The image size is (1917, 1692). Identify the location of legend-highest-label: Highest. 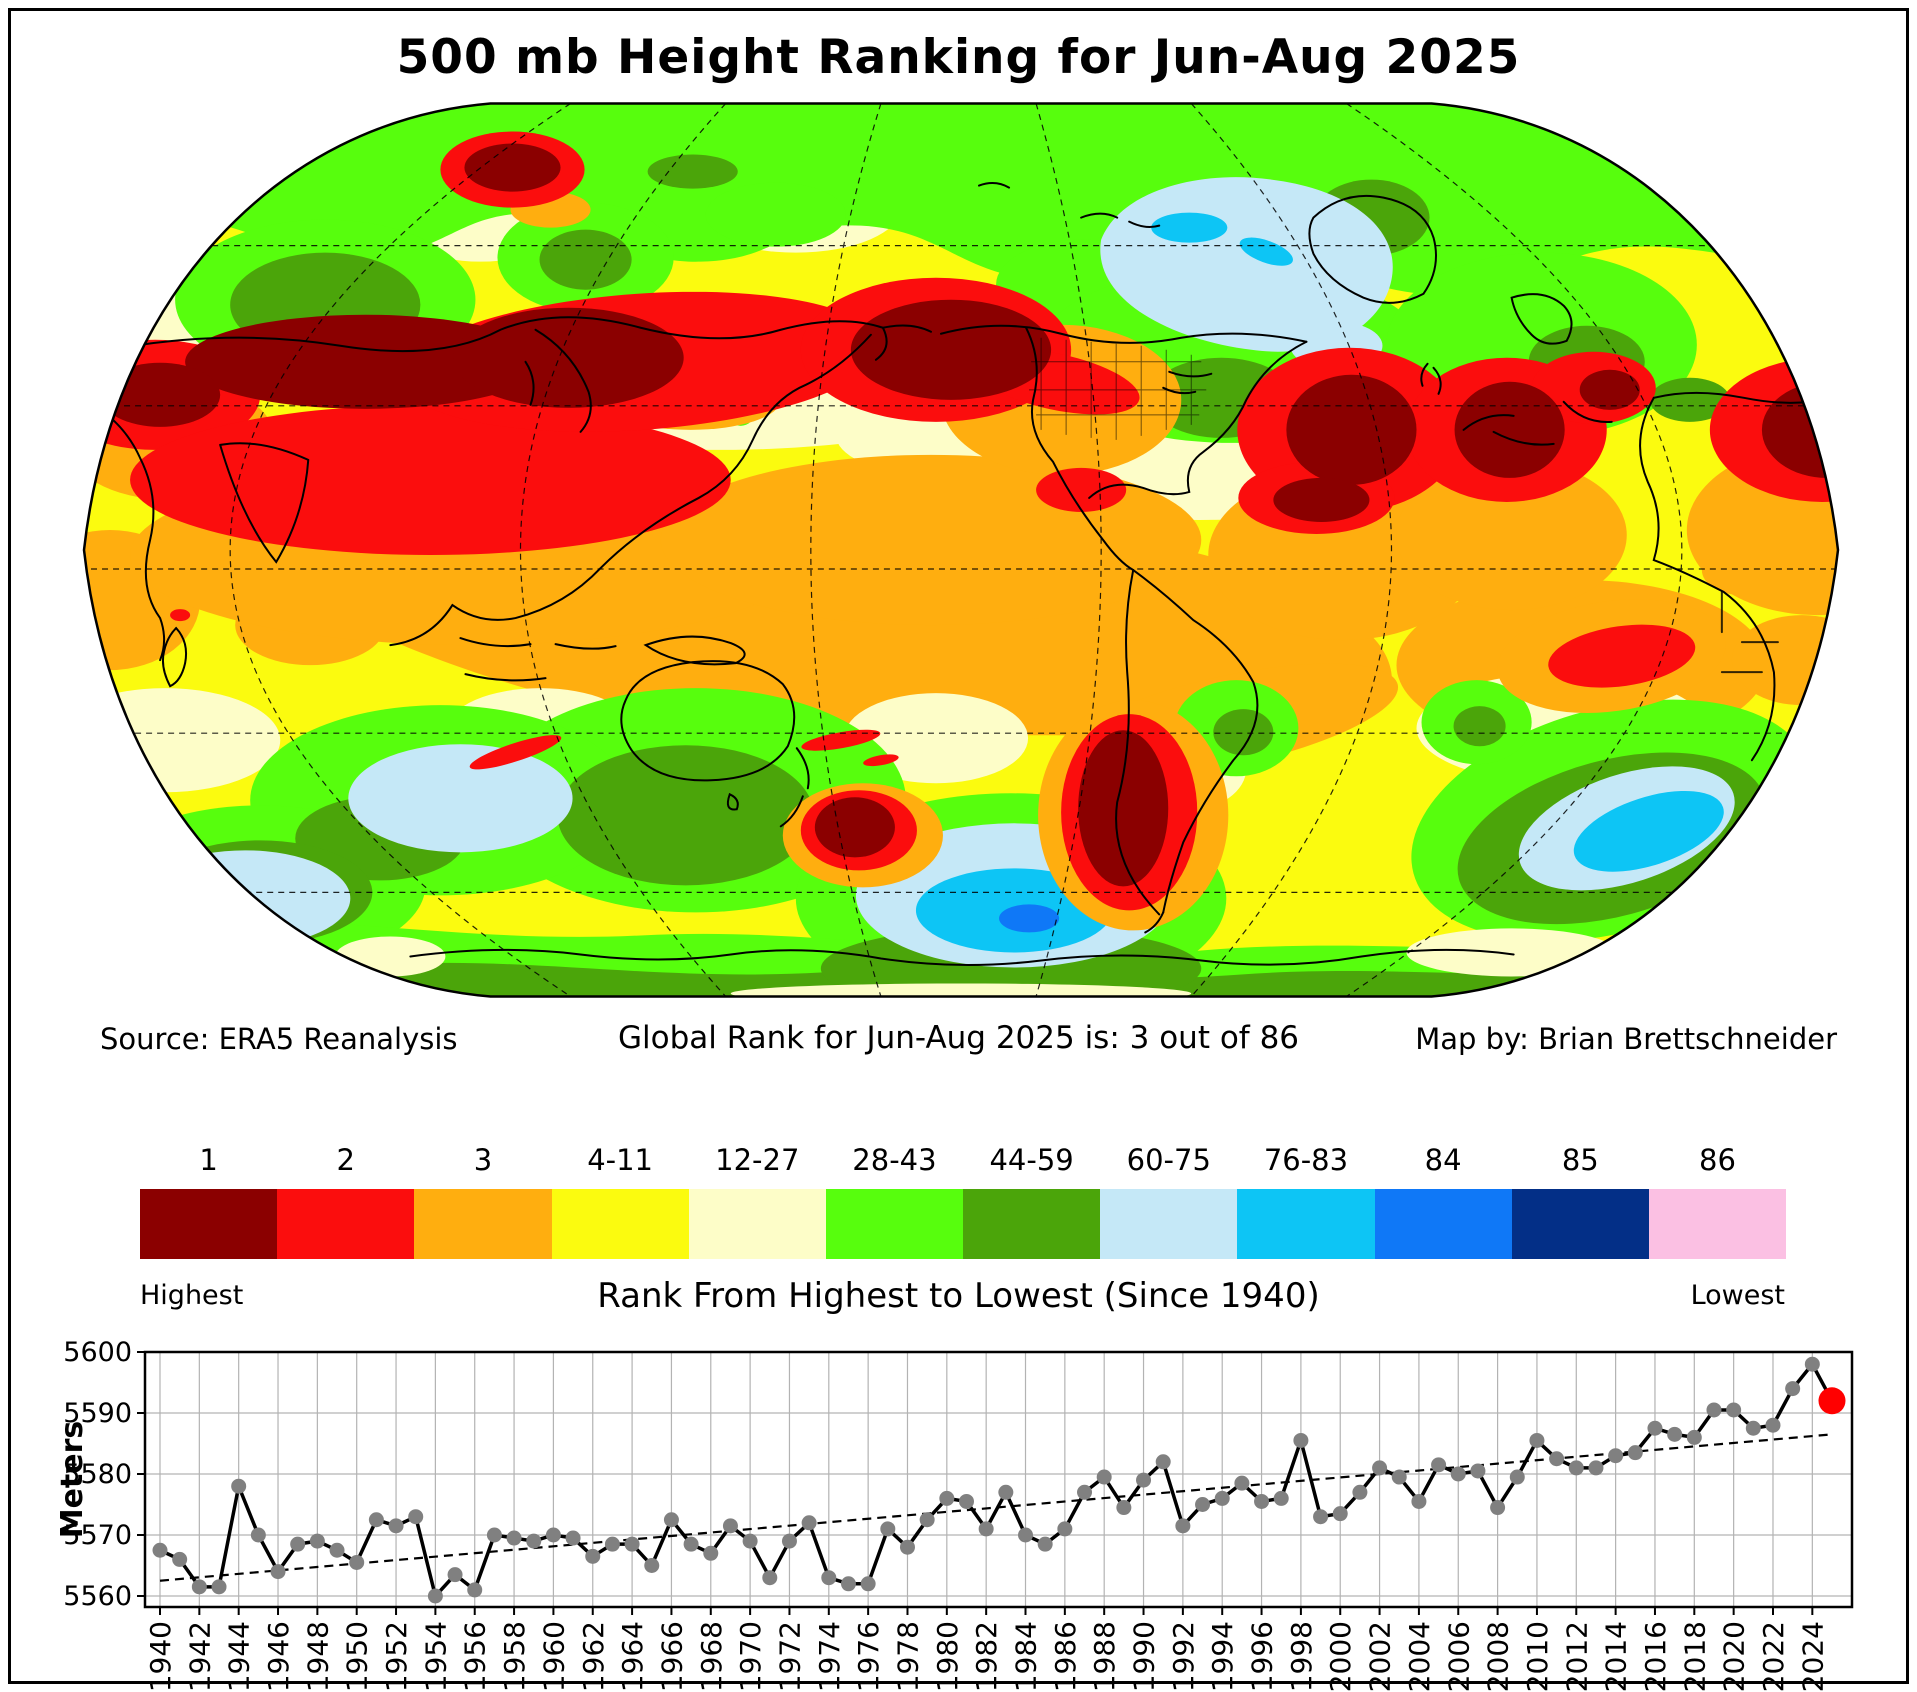
(192, 1295).